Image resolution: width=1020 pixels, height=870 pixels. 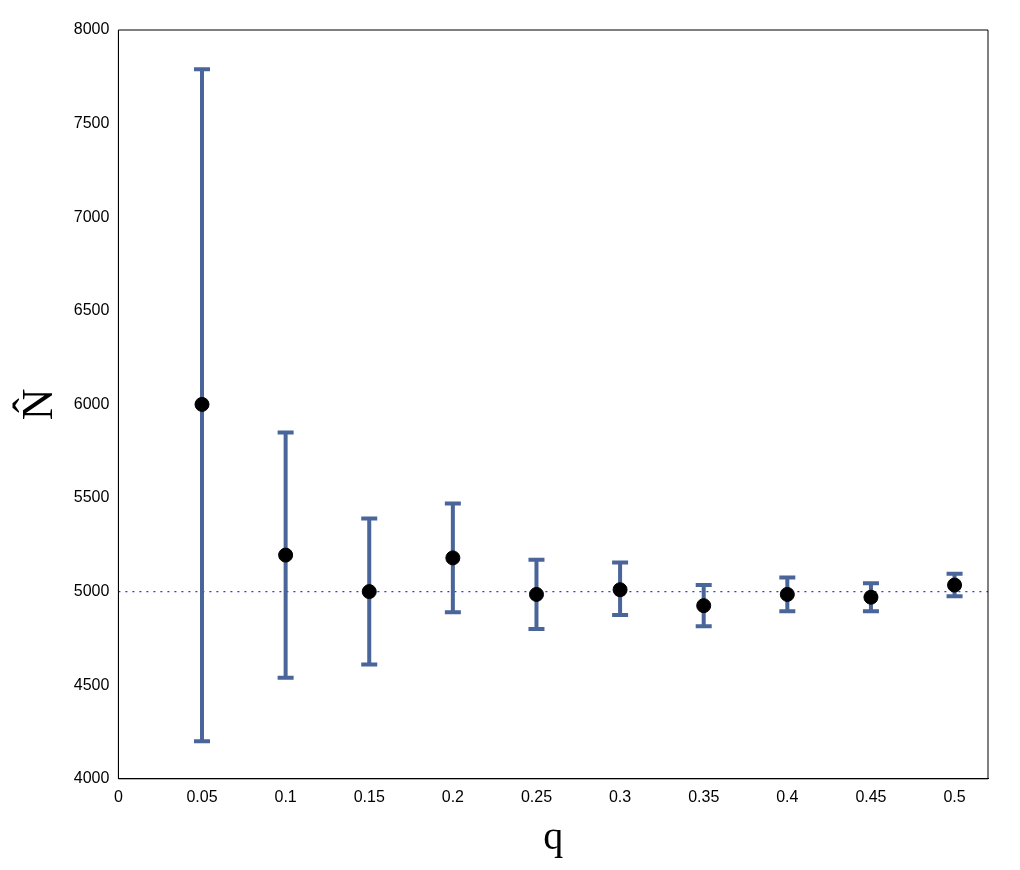 I want to click on x-tick-label: 0.35, so click(x=704, y=796).